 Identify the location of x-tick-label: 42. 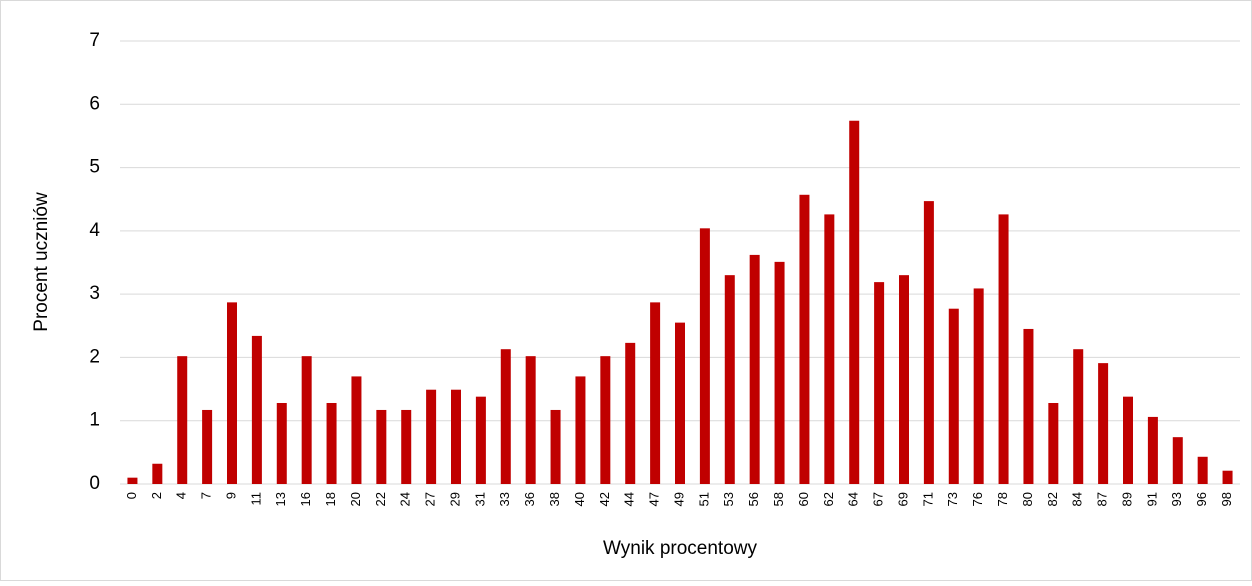
(604, 499).